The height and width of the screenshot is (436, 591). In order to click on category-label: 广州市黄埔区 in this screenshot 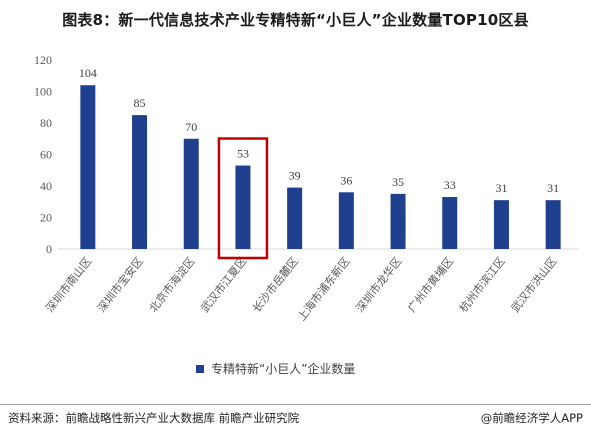, I will do `click(430, 284)`.